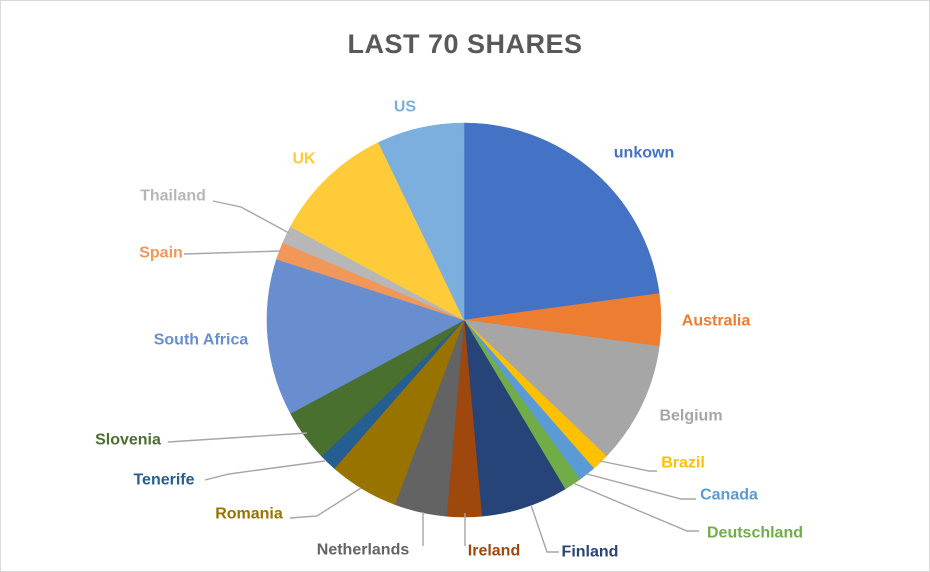  What do you see at coordinates (729, 495) in the screenshot?
I see `label-canada: Canada` at bounding box center [729, 495].